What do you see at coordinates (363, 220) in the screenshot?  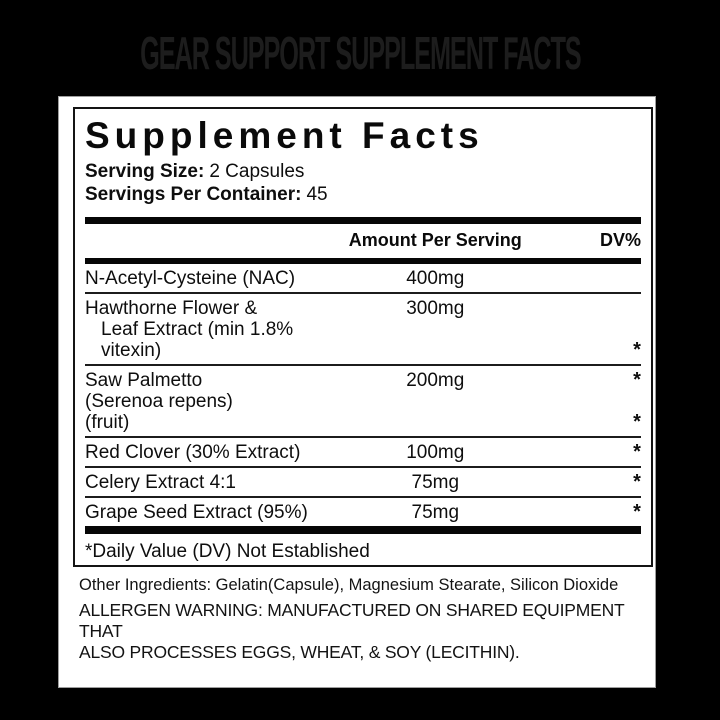 I see `divider-bar-top` at bounding box center [363, 220].